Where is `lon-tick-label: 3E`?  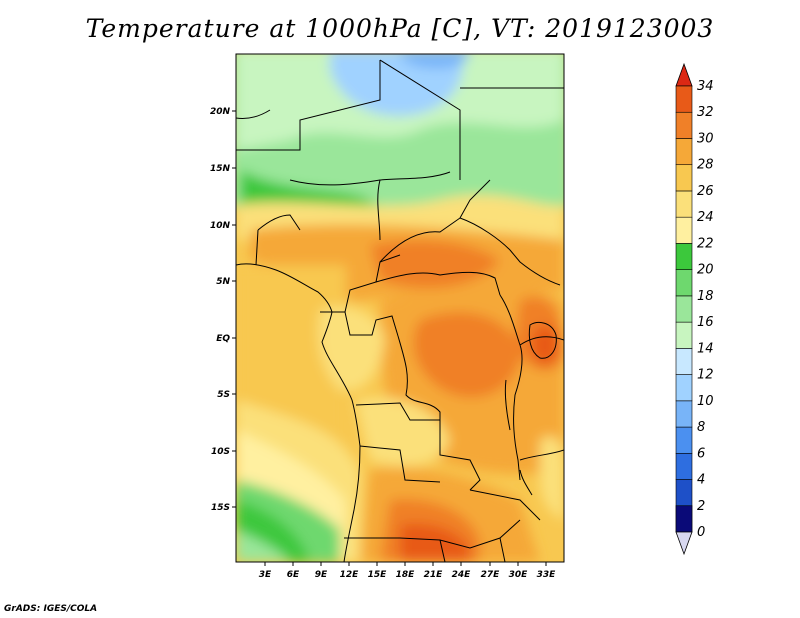
lon-tick-label: 3E is located at coordinates (265, 575).